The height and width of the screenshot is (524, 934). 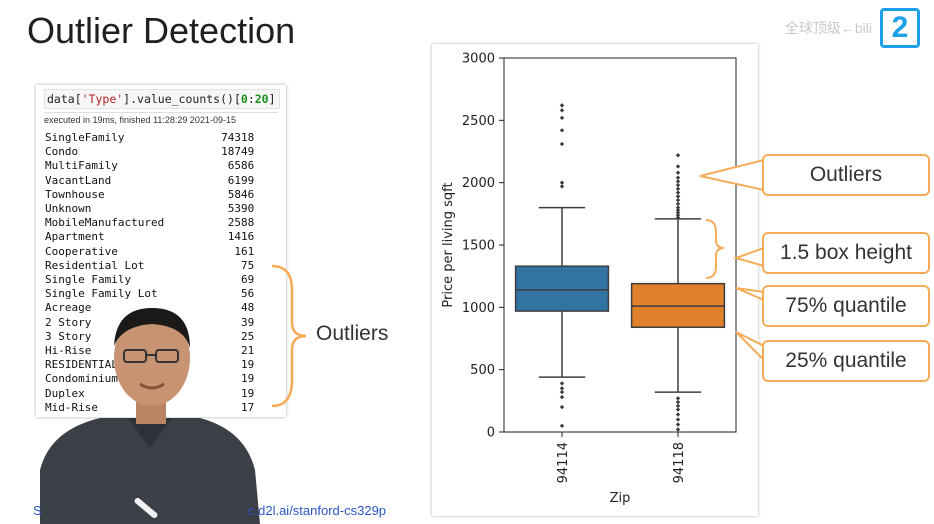 I want to click on y-axis-label: Price per living sqft, so click(x=448, y=244).